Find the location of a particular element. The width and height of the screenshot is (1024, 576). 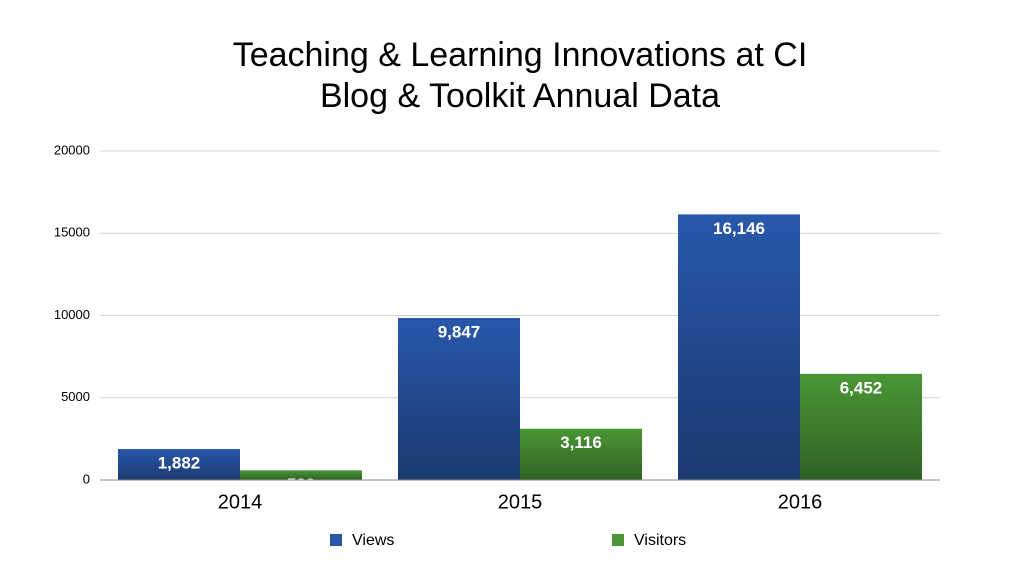

data-label: 6,452 is located at coordinates (861, 387).